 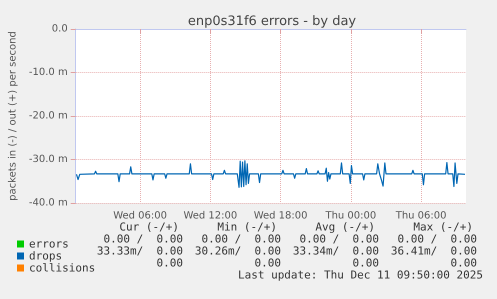 What do you see at coordinates (360, 275) in the screenshot?
I see `text: Last update: Thu Dec 11 09:50:00 2025` at bounding box center [360, 275].